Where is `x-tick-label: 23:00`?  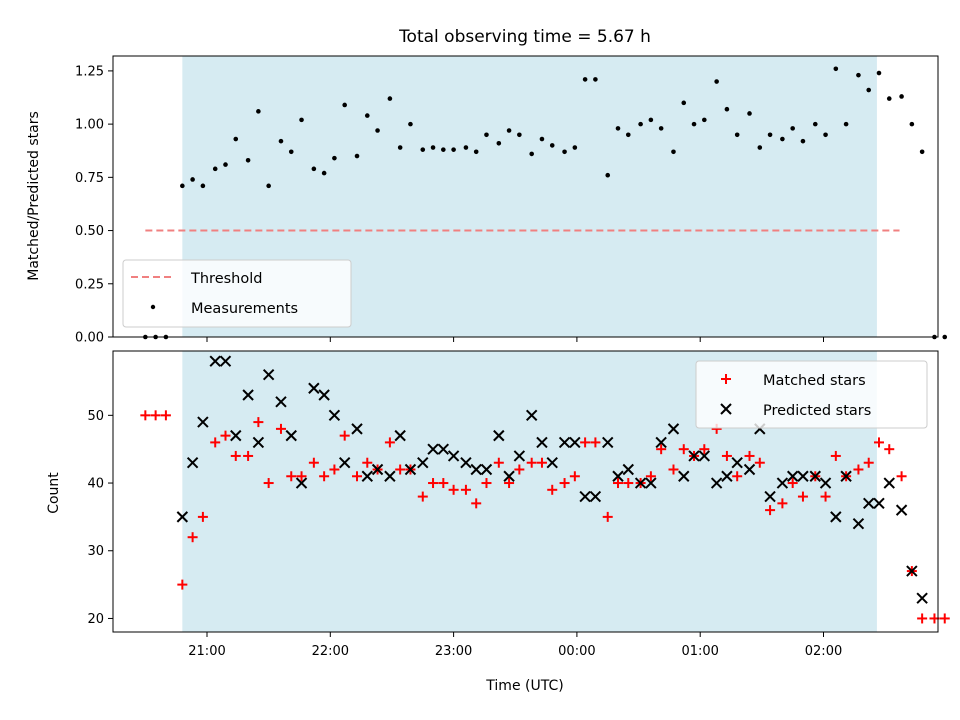
x-tick-label: 23:00 is located at coordinates (453, 651).